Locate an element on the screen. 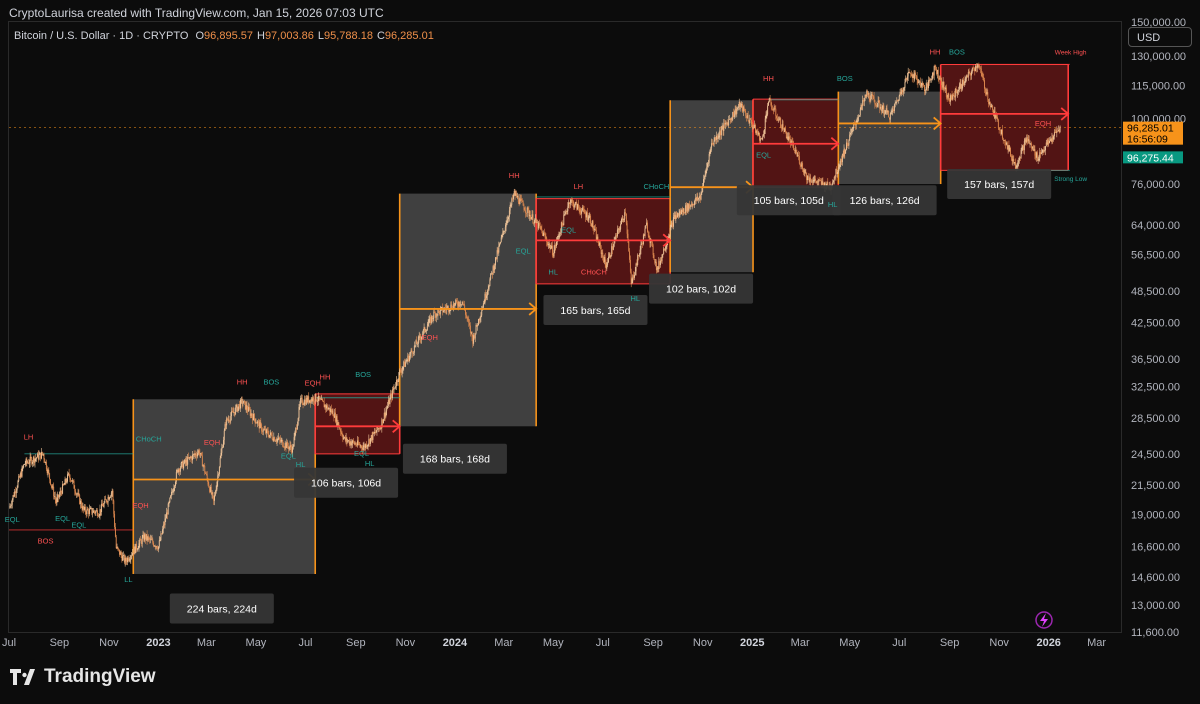 Image resolution: width=1200 pixels, height=704 pixels. currency-button: USD is located at coordinates (1160, 37).